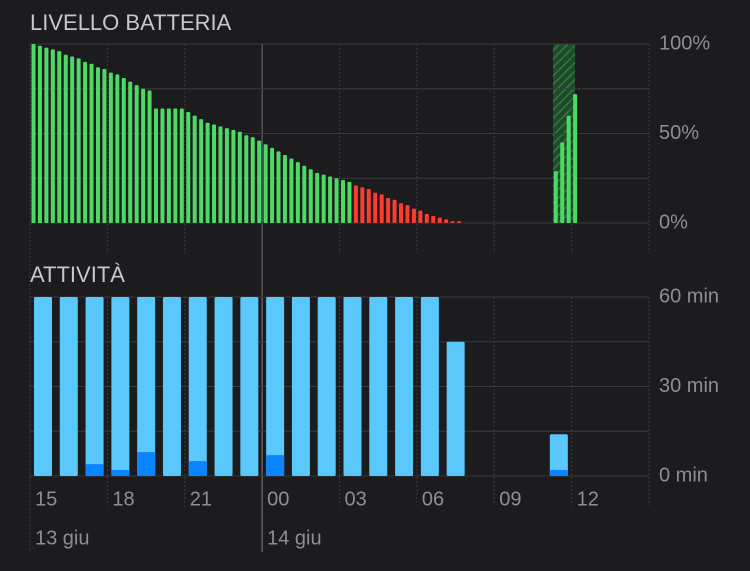  What do you see at coordinates (588, 499) in the screenshot?
I see `x-tick-label: 12` at bounding box center [588, 499].